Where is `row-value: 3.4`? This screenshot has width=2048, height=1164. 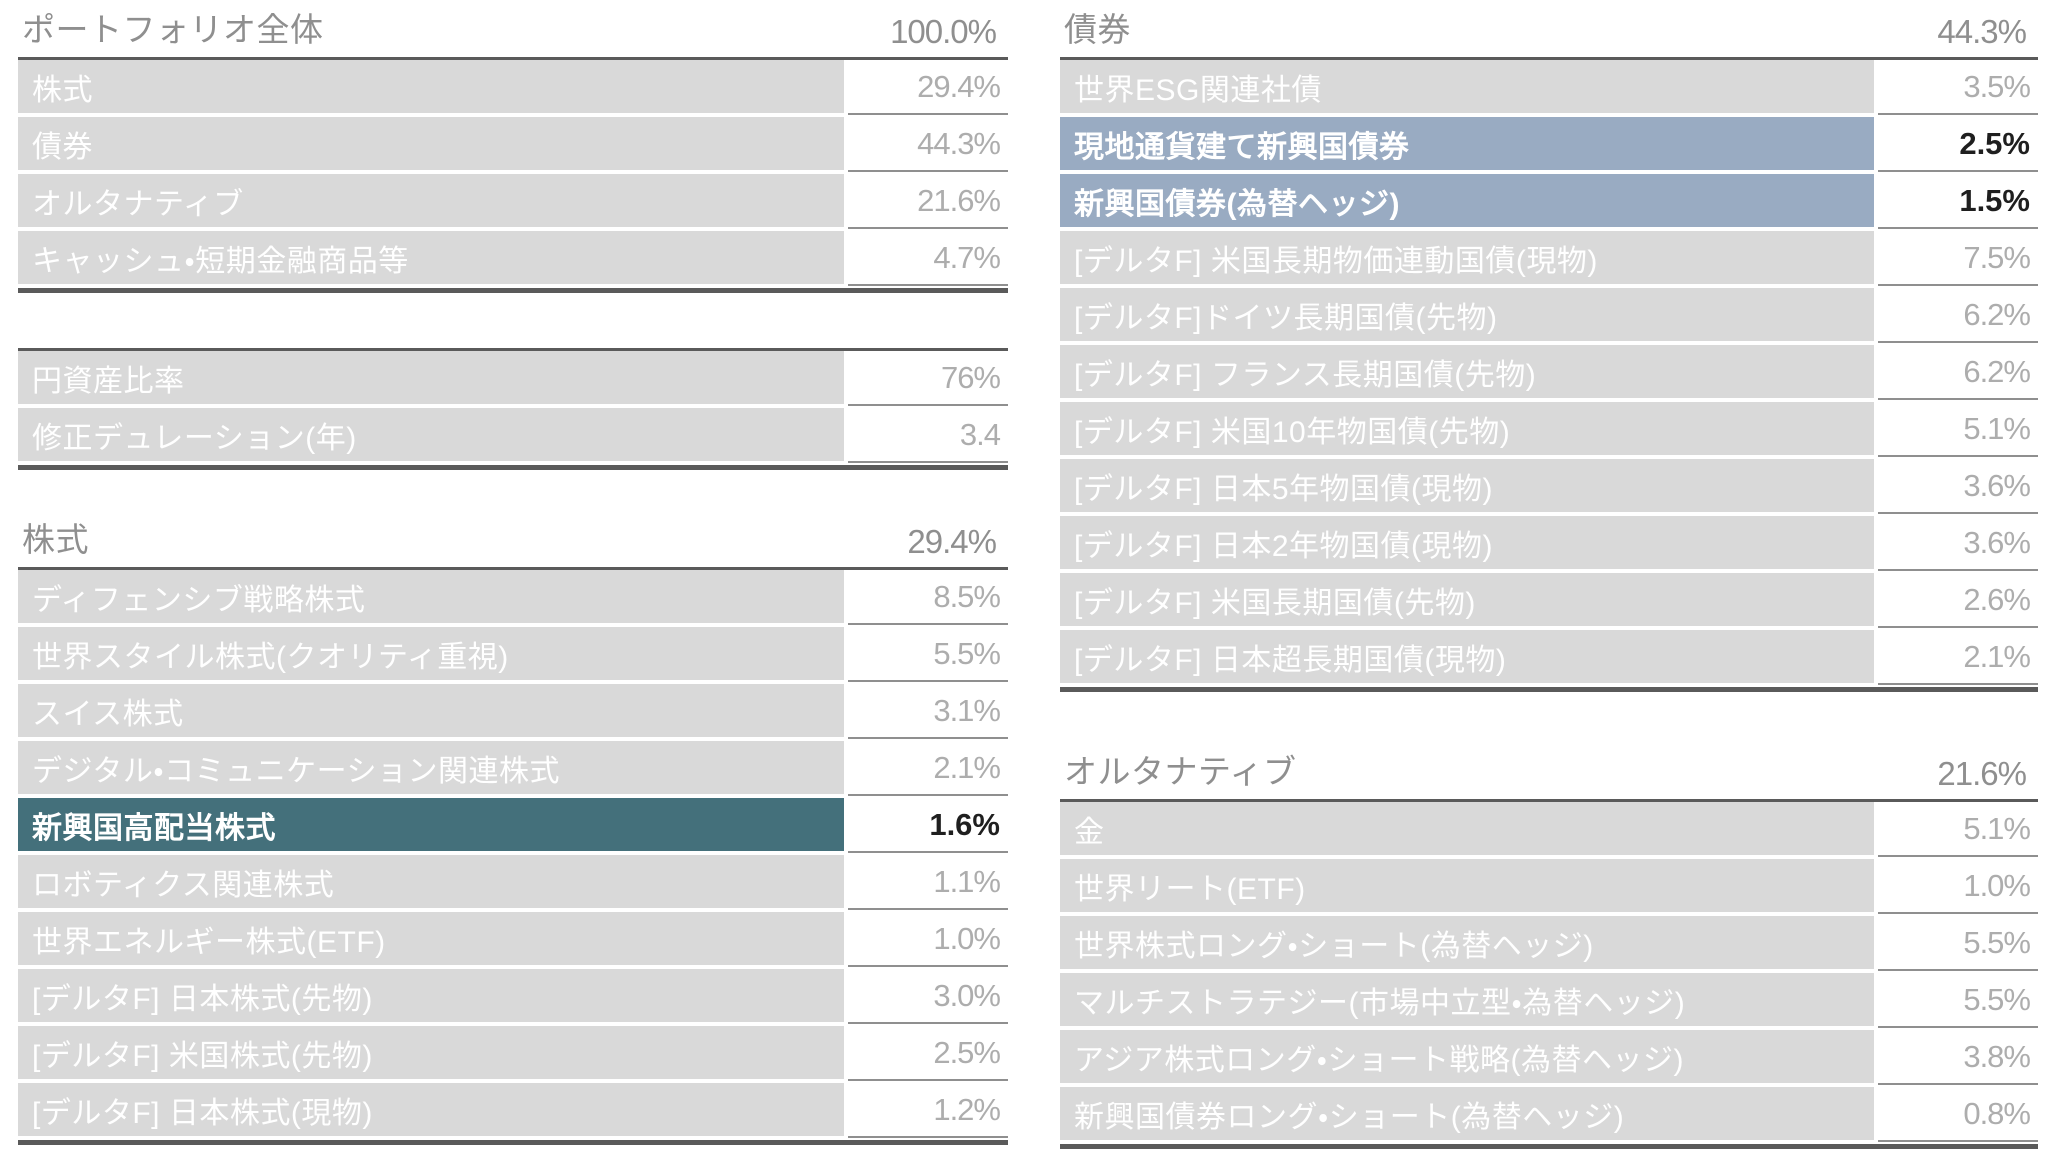
row-value: 3.4 is located at coordinates (928, 435).